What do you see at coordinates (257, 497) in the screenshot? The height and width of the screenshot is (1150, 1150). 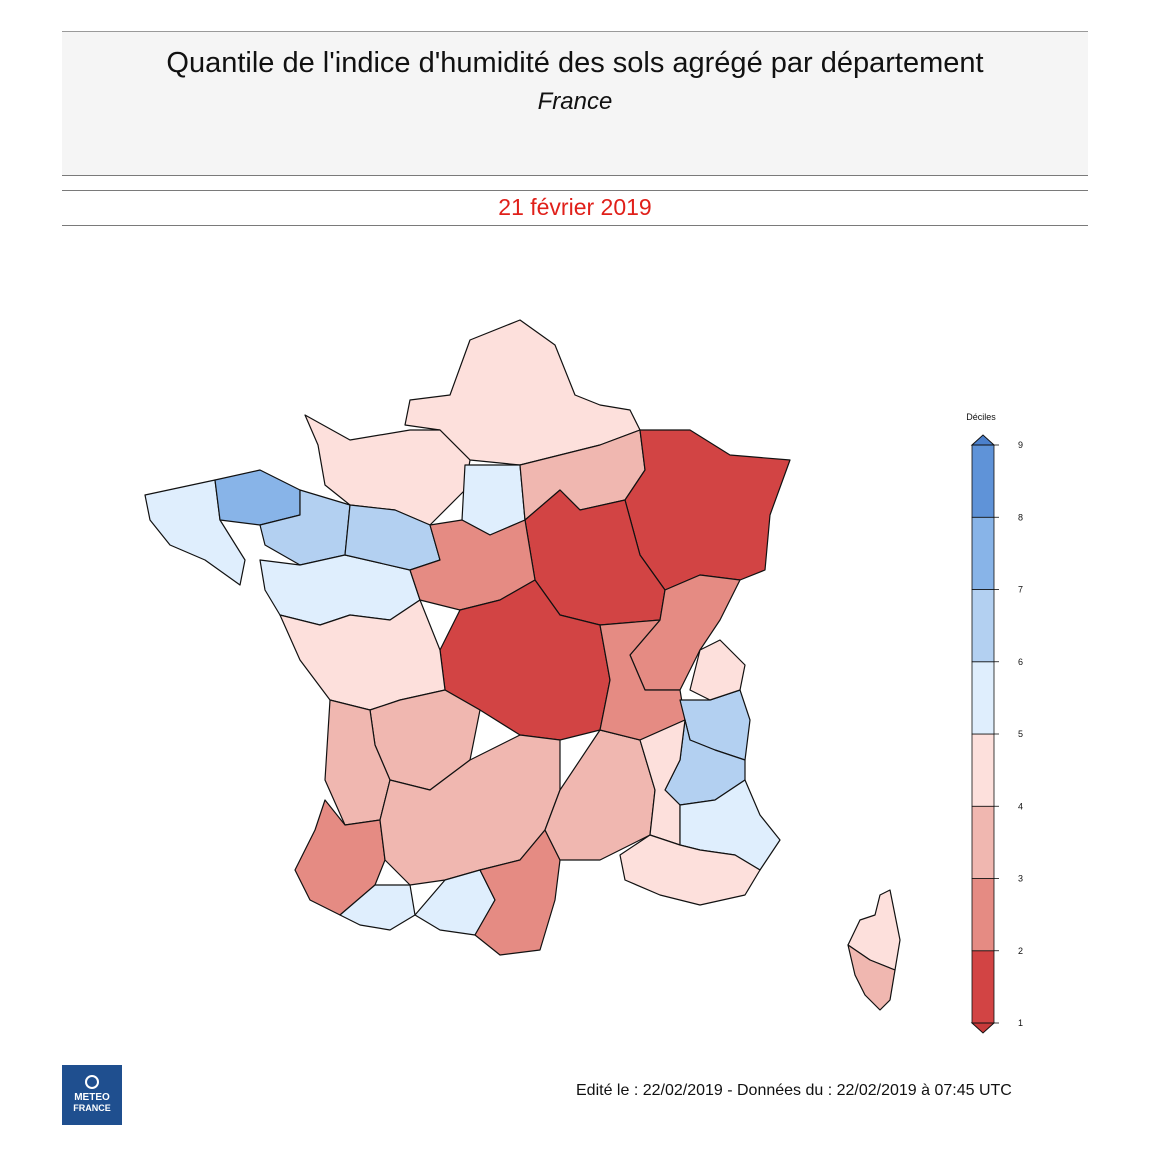 I see `region-bretagne-nord` at bounding box center [257, 497].